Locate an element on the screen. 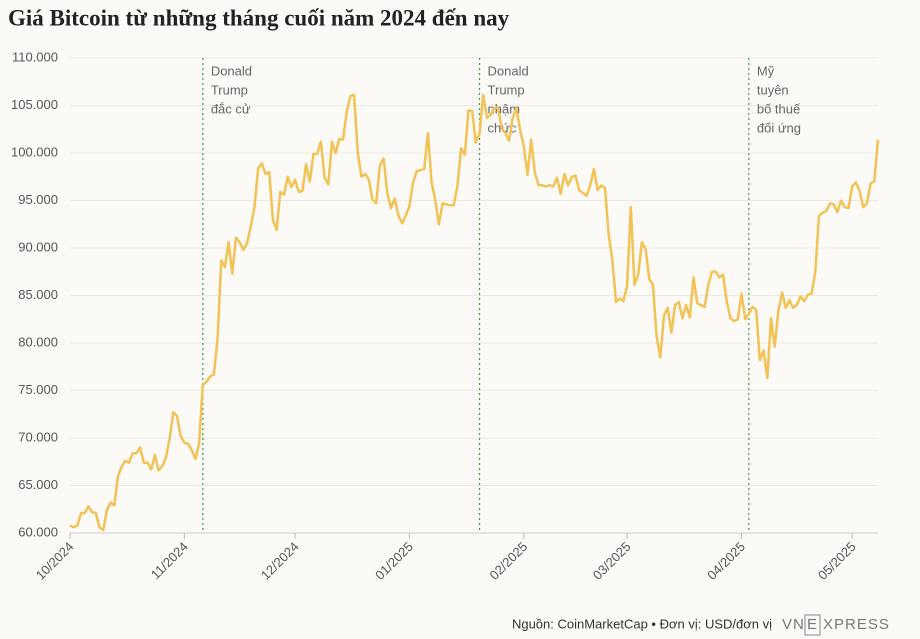 Image resolution: width=920 pixels, height=639 pixels. annotation-text: nhậm is located at coordinates (504, 108).